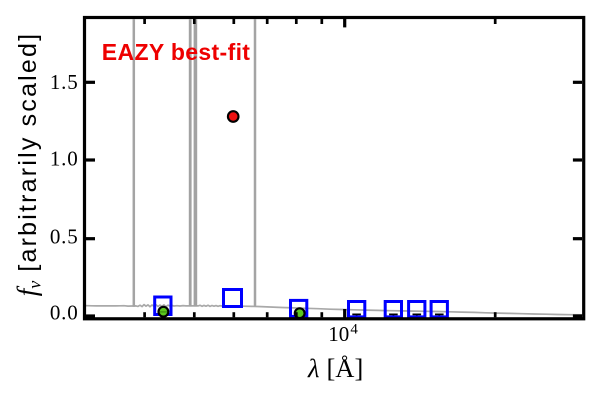 This screenshot has width=600, height=400. Describe the element at coordinates (28, 164) in the screenshot. I see `svg-text: fν [arbitrarily scaled]` at that location.